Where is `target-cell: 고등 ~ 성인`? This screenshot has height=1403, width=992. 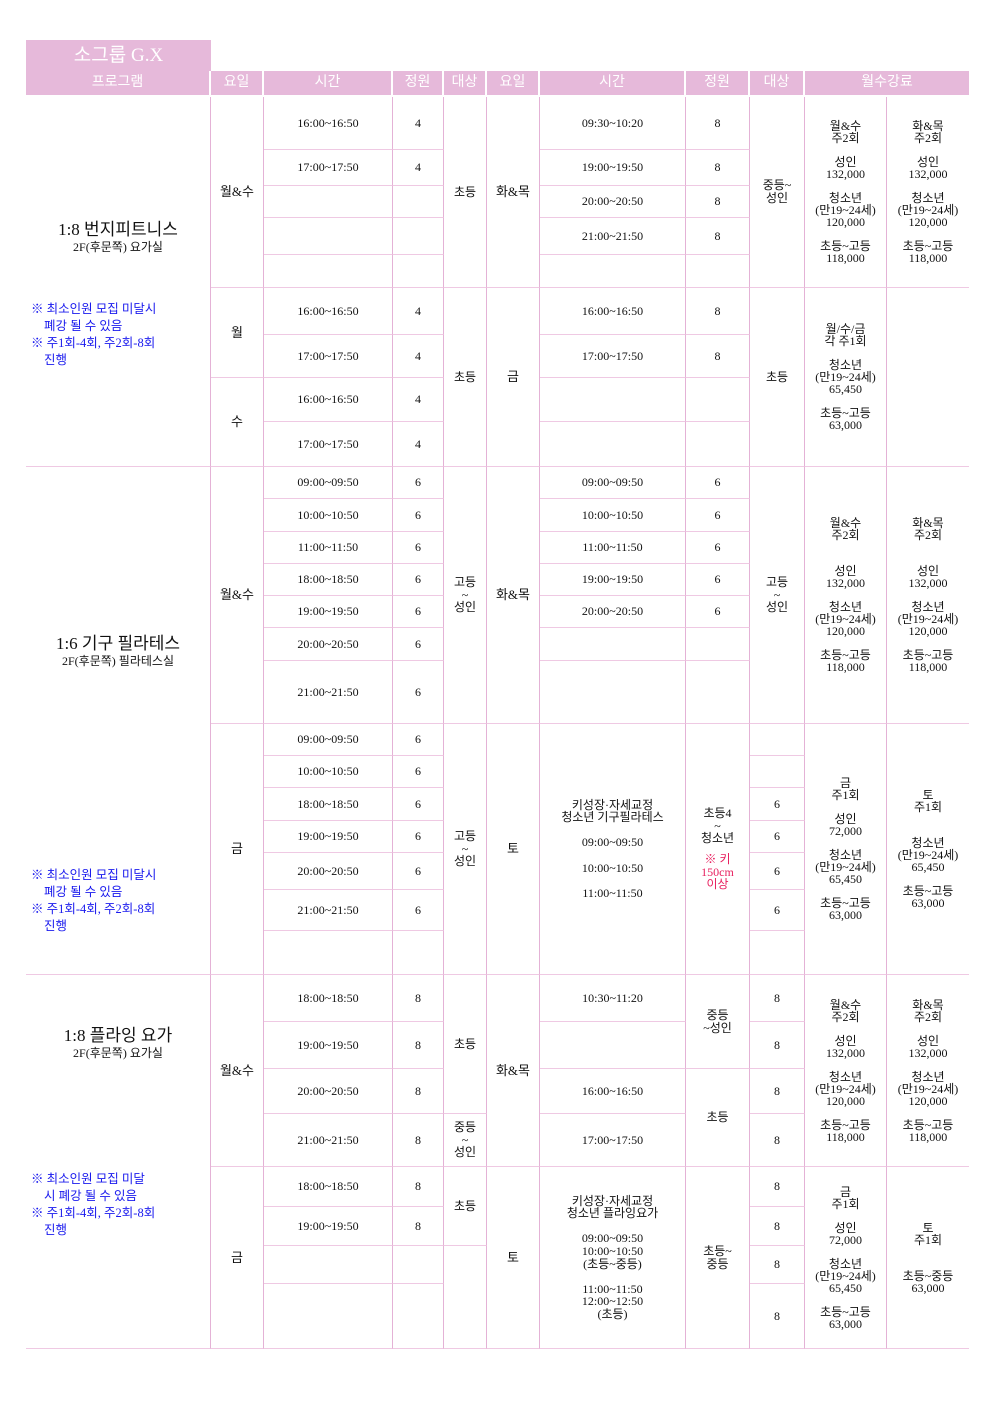 target-cell: 고등 ~ 성인 is located at coordinates (465, 595).